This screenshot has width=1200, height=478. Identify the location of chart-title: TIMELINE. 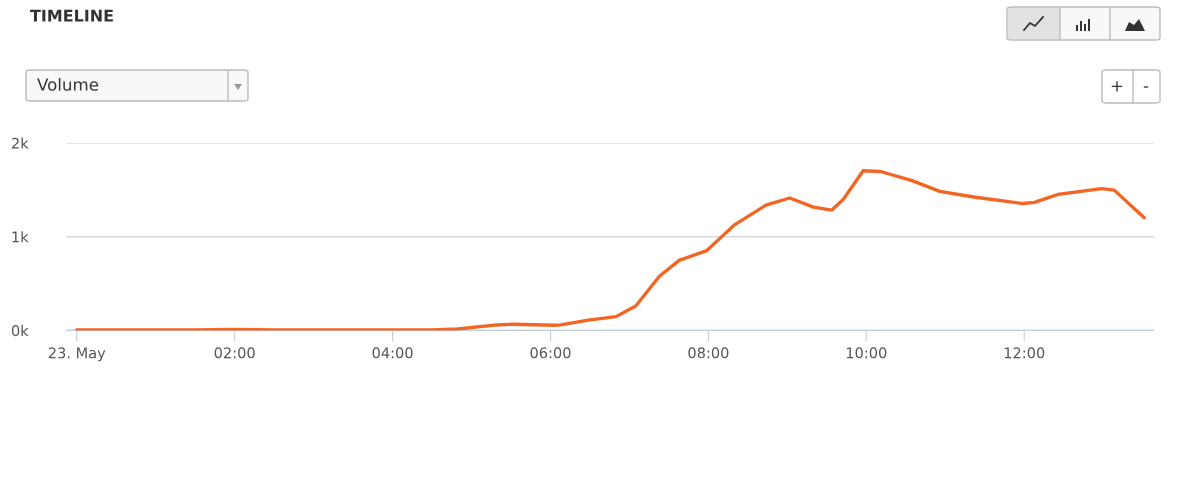
(71, 15).